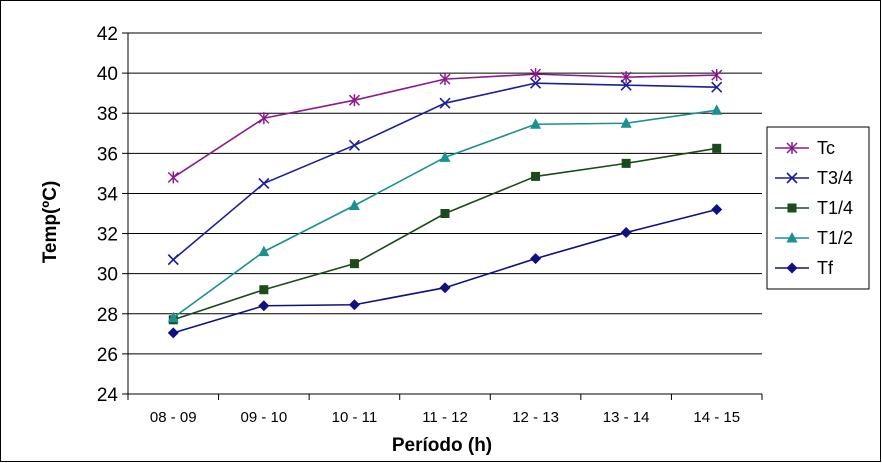  What do you see at coordinates (716, 417) in the screenshot?
I see `x-tick-label: 14 - 15` at bounding box center [716, 417].